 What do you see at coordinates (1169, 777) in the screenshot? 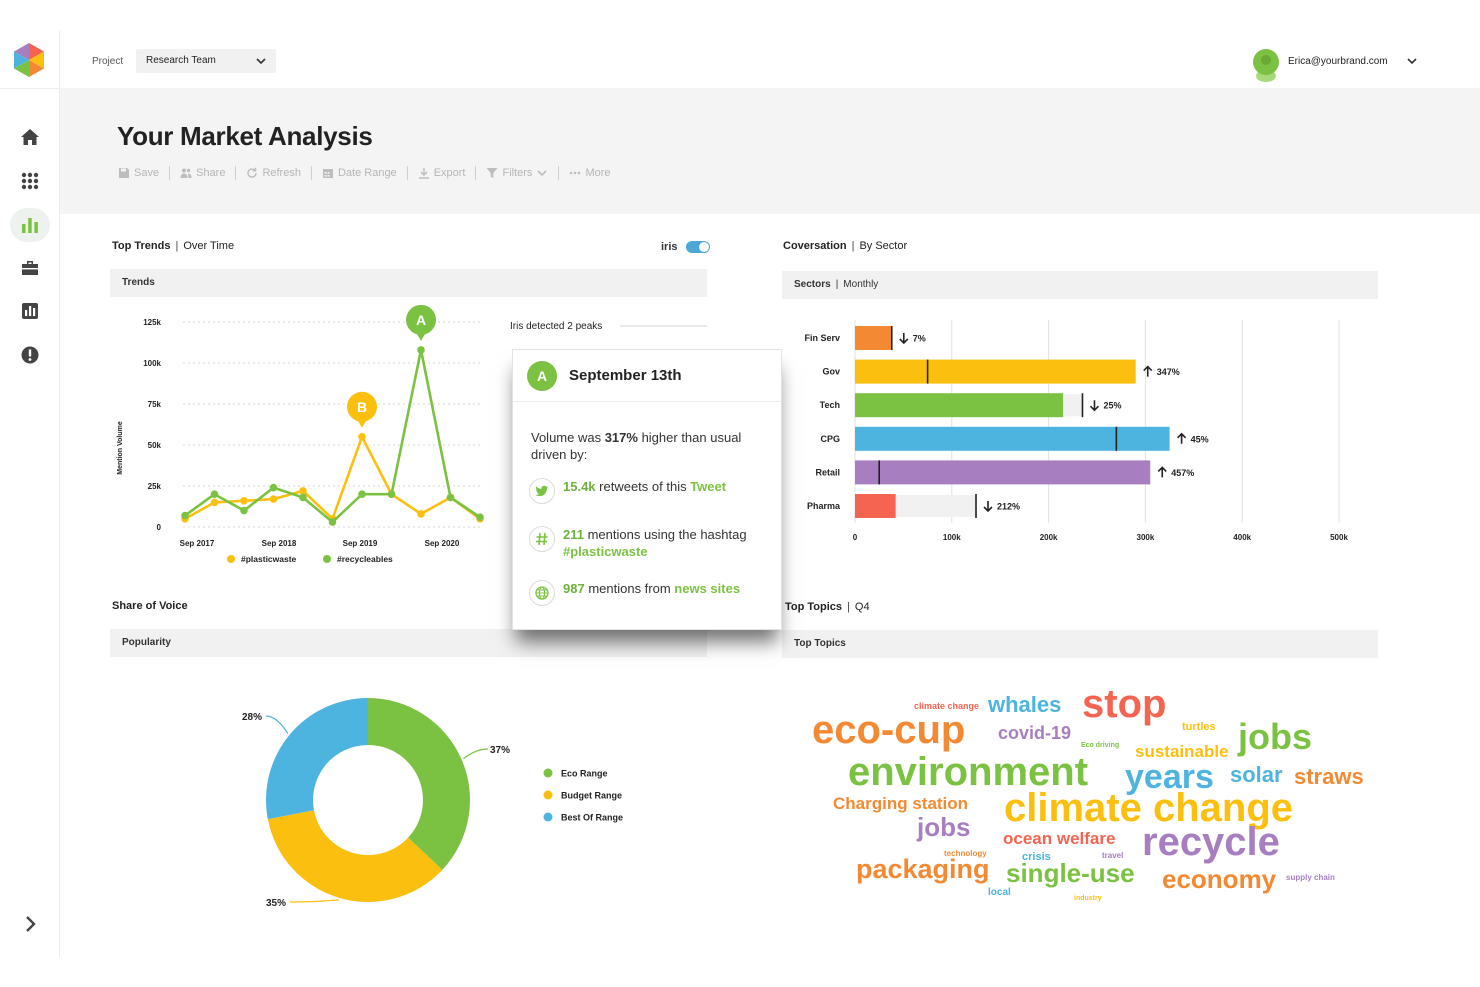
I see `topic-word: years` at bounding box center [1169, 777].